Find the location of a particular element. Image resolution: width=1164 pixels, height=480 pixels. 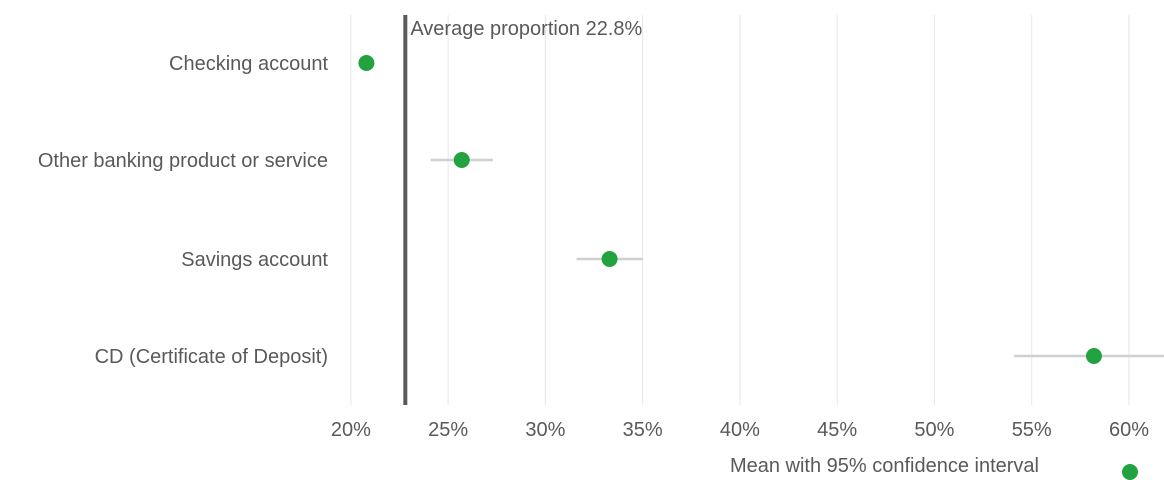

category-label: Savings account is located at coordinates (254, 260).